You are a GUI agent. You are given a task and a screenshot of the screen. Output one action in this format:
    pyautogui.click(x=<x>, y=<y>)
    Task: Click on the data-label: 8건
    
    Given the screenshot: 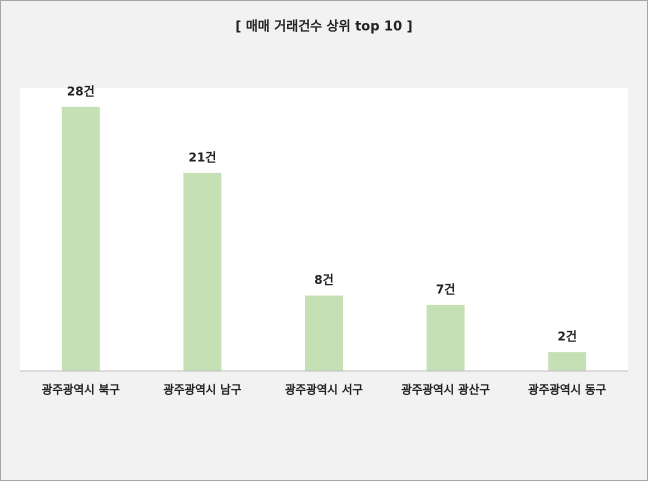 What is the action you would take?
    pyautogui.click(x=323, y=279)
    